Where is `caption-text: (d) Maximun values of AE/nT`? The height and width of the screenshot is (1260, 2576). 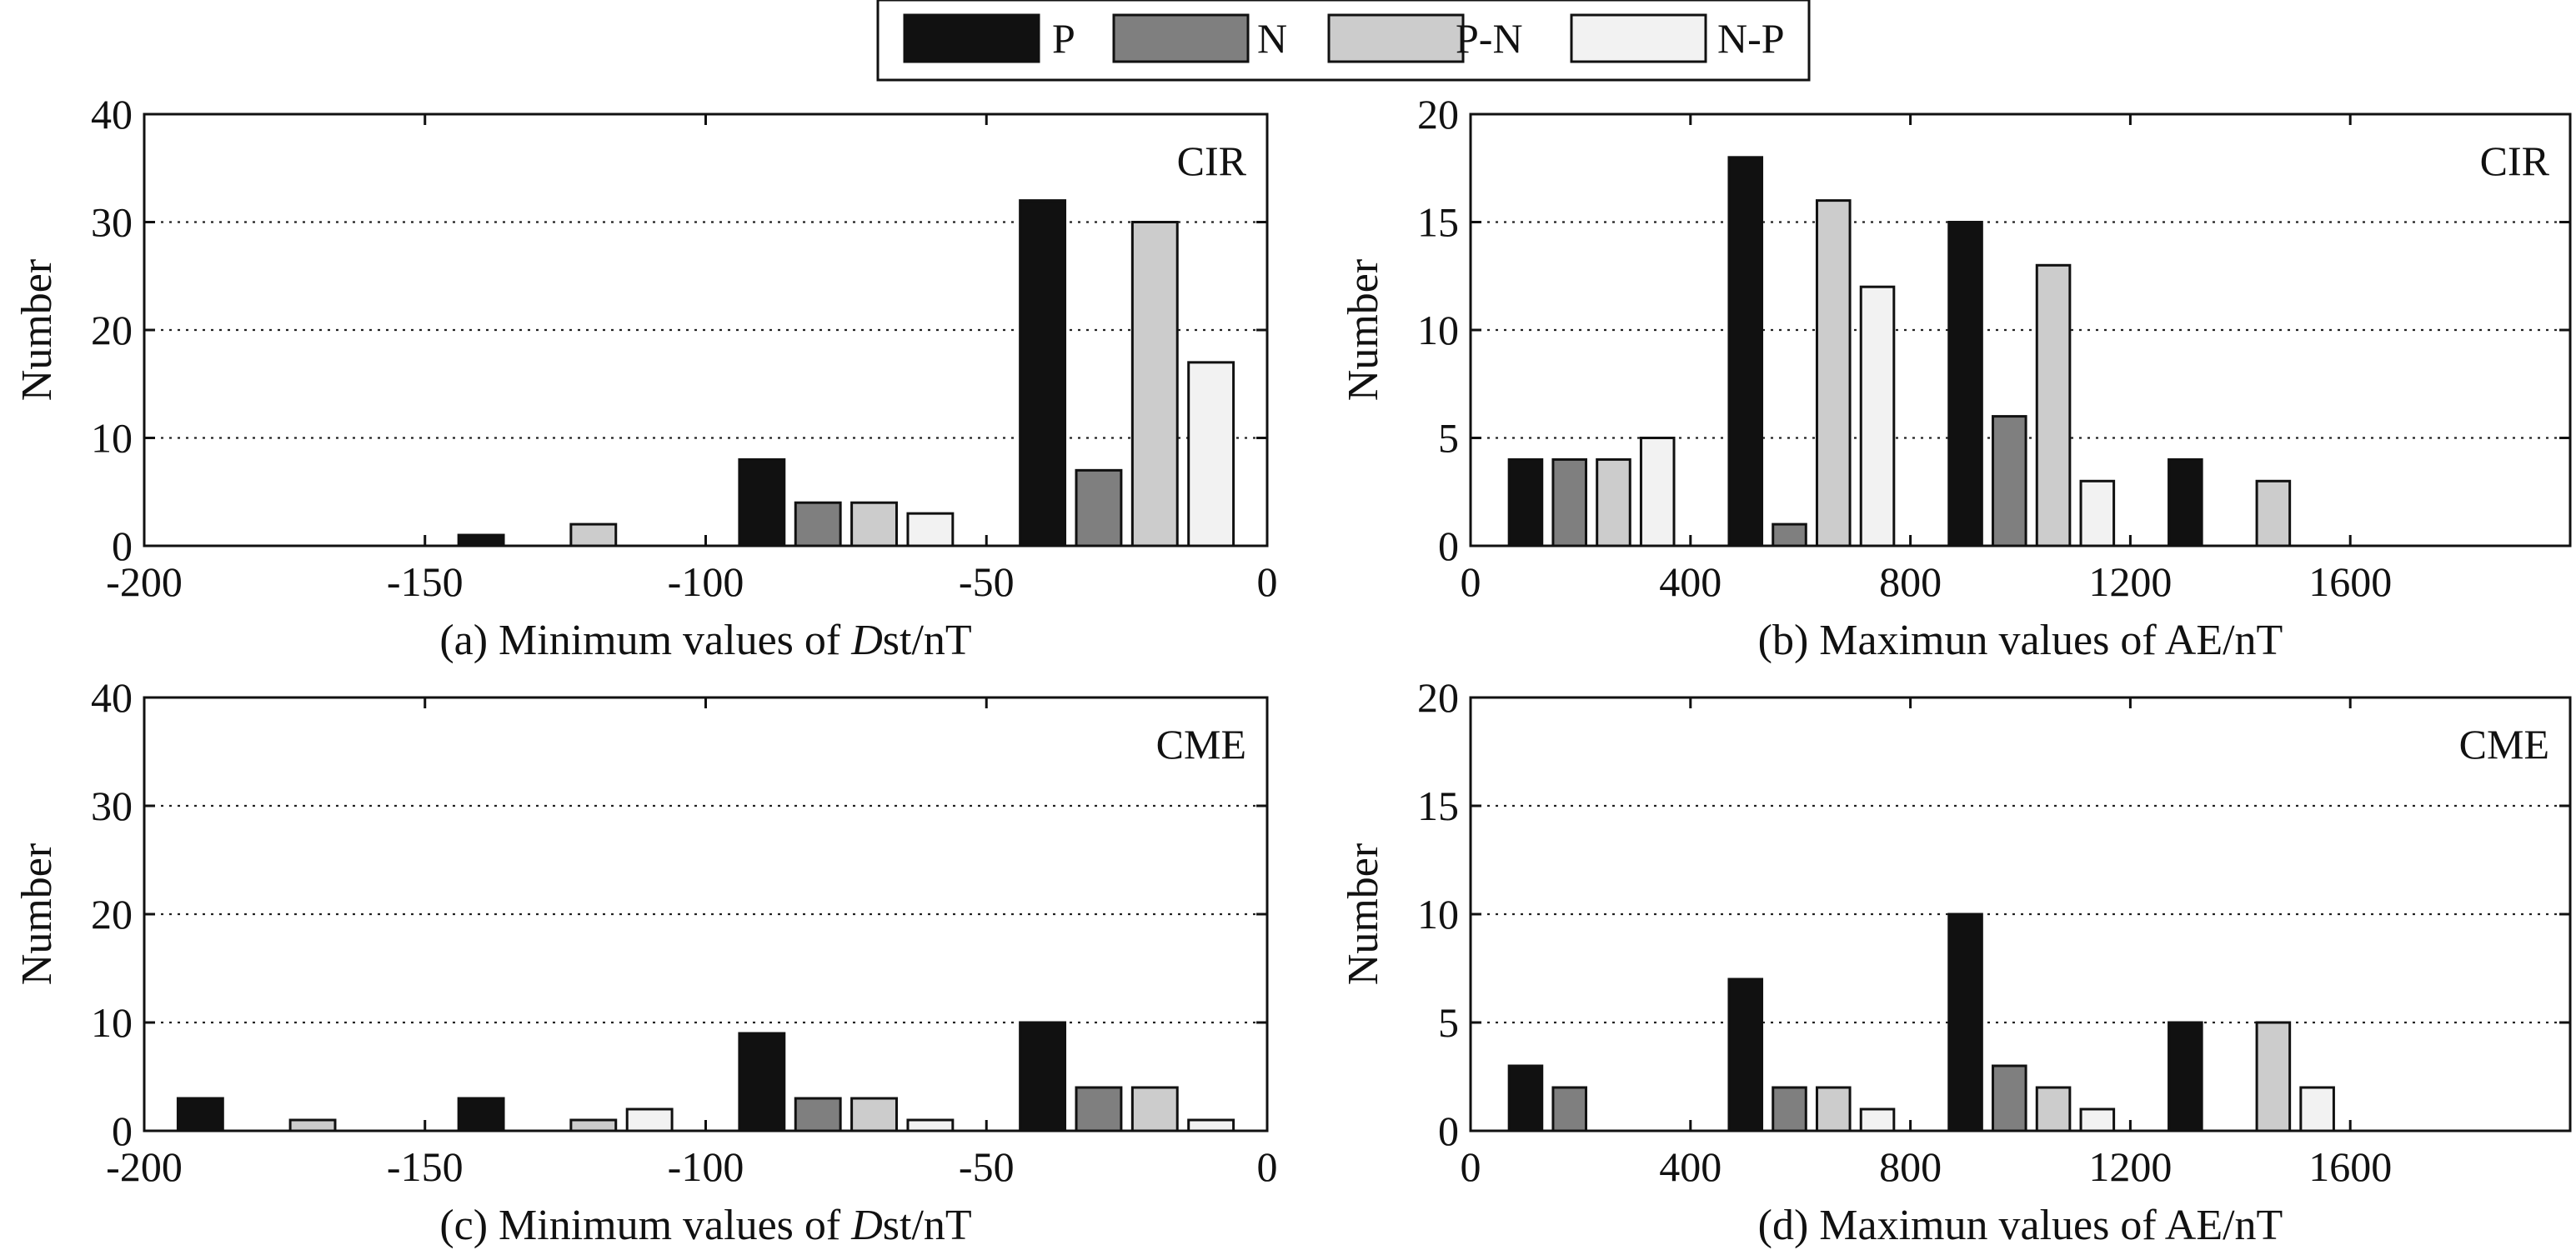 caption-text: (d) Maximun values of AE/nT is located at coordinates (2020, 1225).